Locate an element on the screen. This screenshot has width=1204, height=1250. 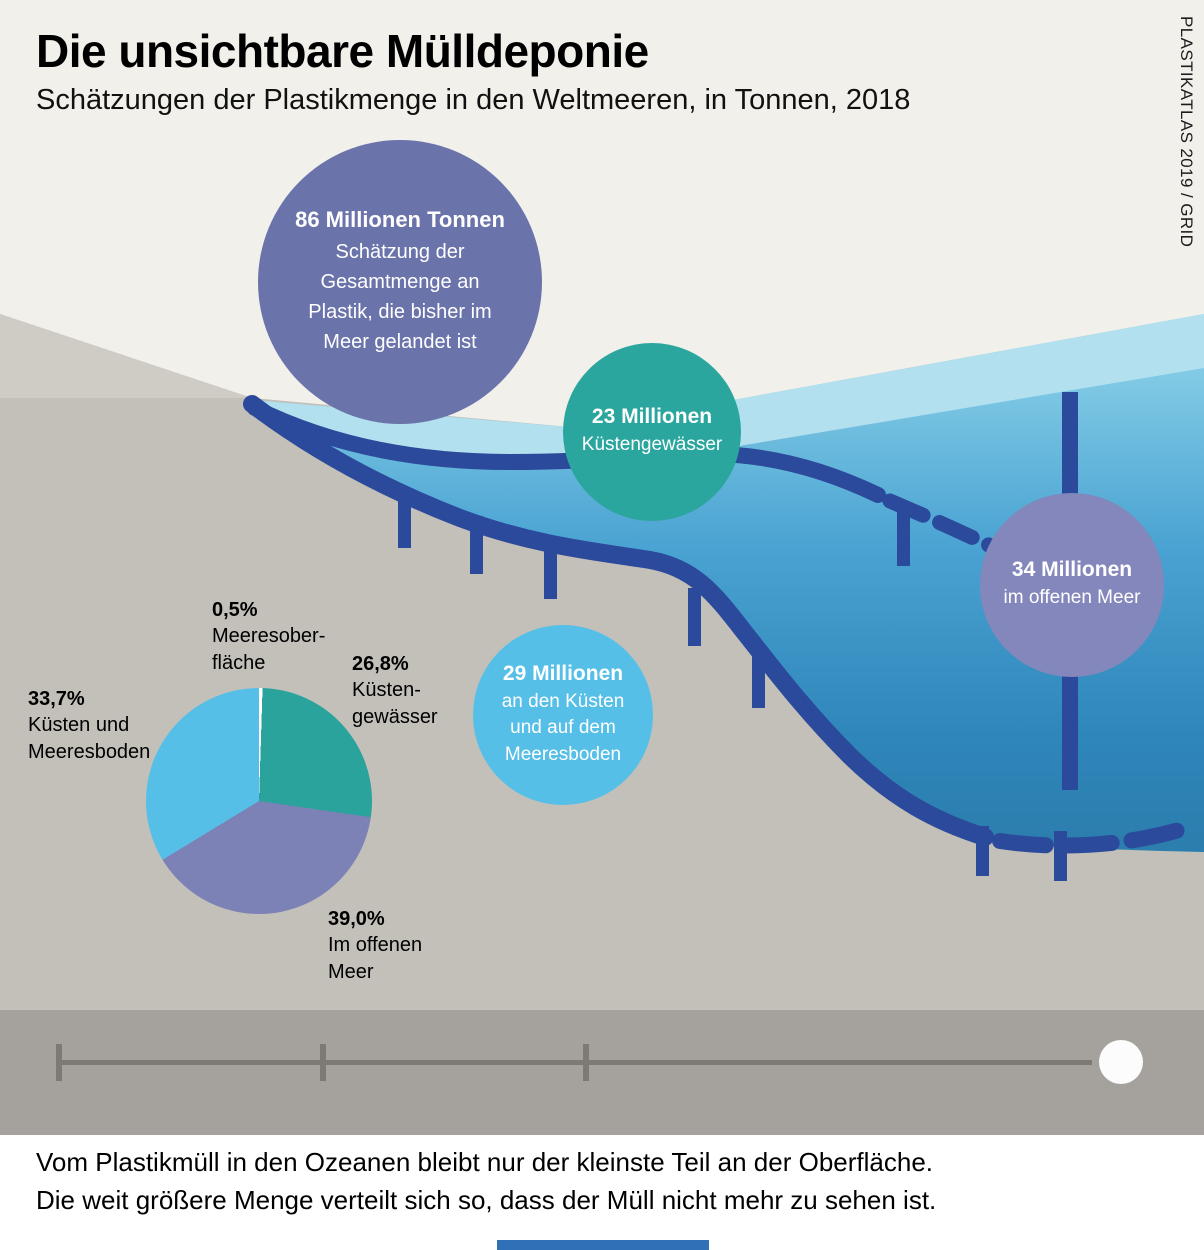
pie-label-open-sea-value: 39,0% is located at coordinates (356, 919).